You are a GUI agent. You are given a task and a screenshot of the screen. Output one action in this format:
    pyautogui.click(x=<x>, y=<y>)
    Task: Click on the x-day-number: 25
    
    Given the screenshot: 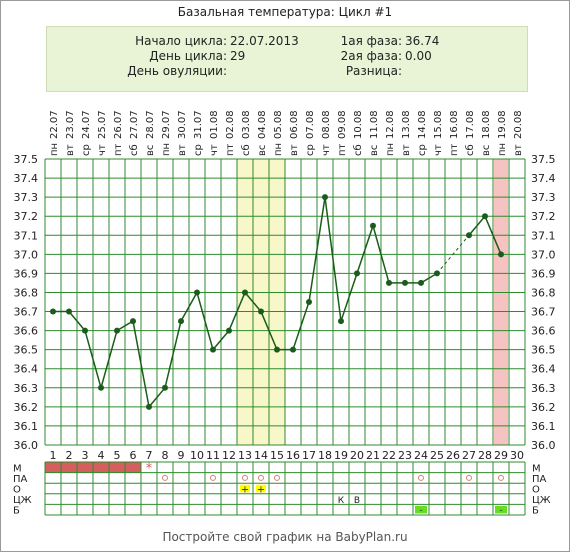 What is the action you would take?
    pyautogui.click(x=437, y=455)
    